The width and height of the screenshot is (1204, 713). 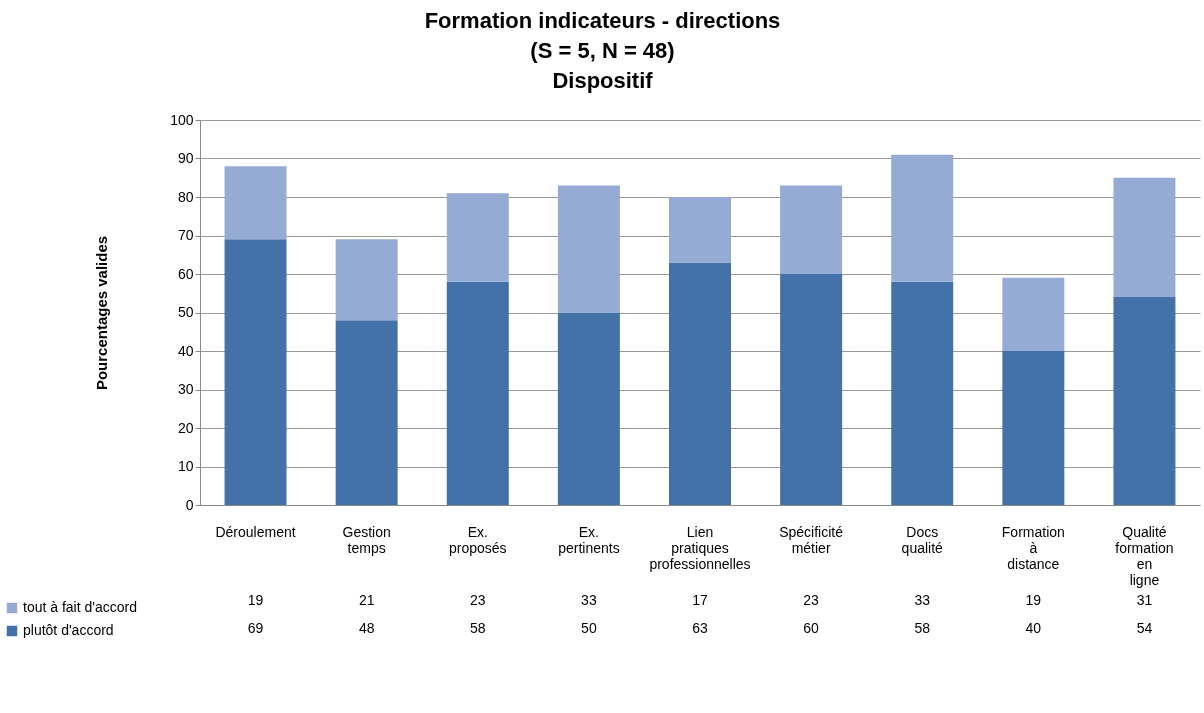 I want to click on y-tick-label: 40, so click(x=185, y=350).